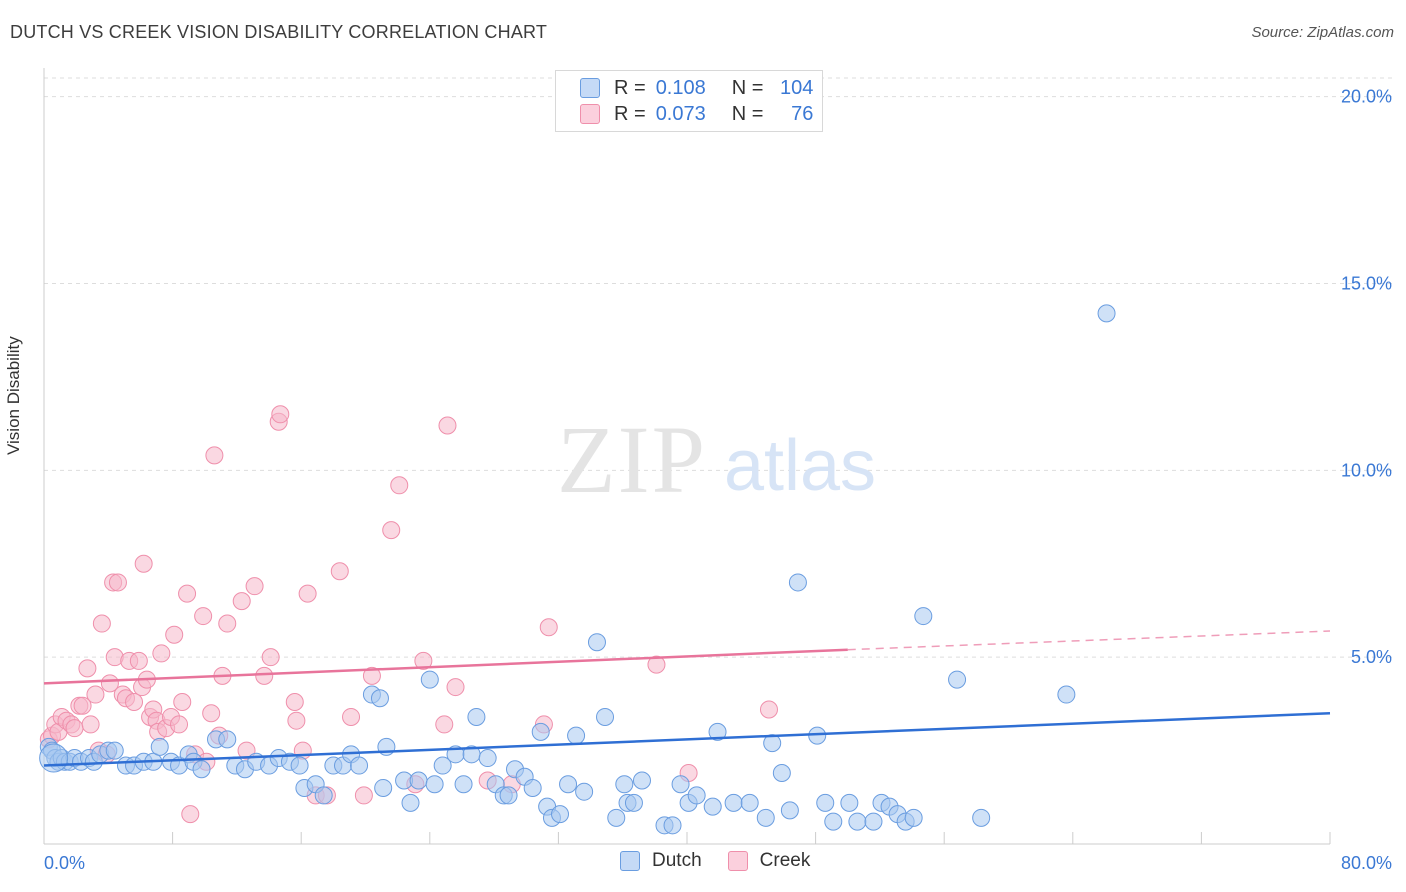 The height and width of the screenshot is (892, 1406). Describe the element at coordinates (1089, 640) in the screenshot. I see `creek-trend-extension` at that location.